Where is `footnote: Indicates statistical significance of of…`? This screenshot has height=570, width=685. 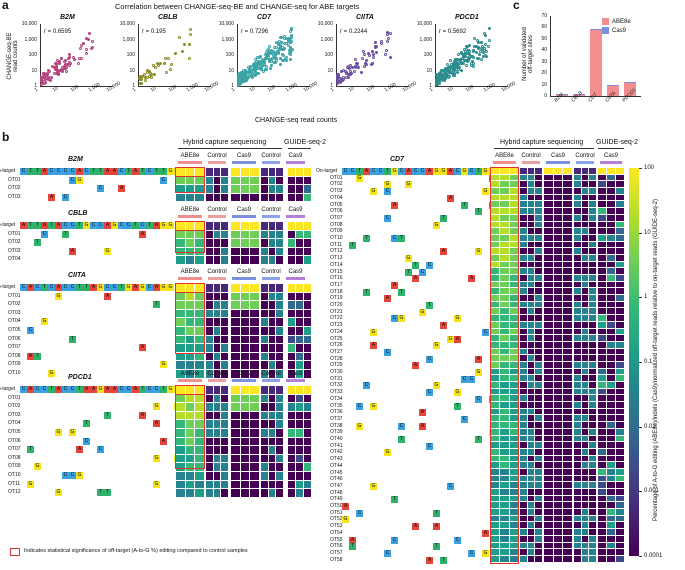
footnote: Indicates statistical significance of of… is located at coordinates (136, 551).